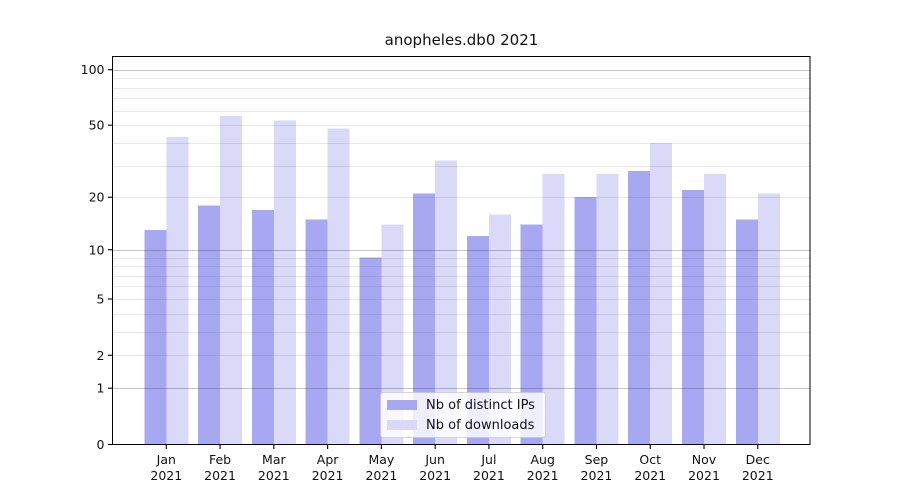 This screenshot has height=500, width=900. Describe the element at coordinates (101, 298) in the screenshot. I see `y-tick-label-5: 5` at that location.